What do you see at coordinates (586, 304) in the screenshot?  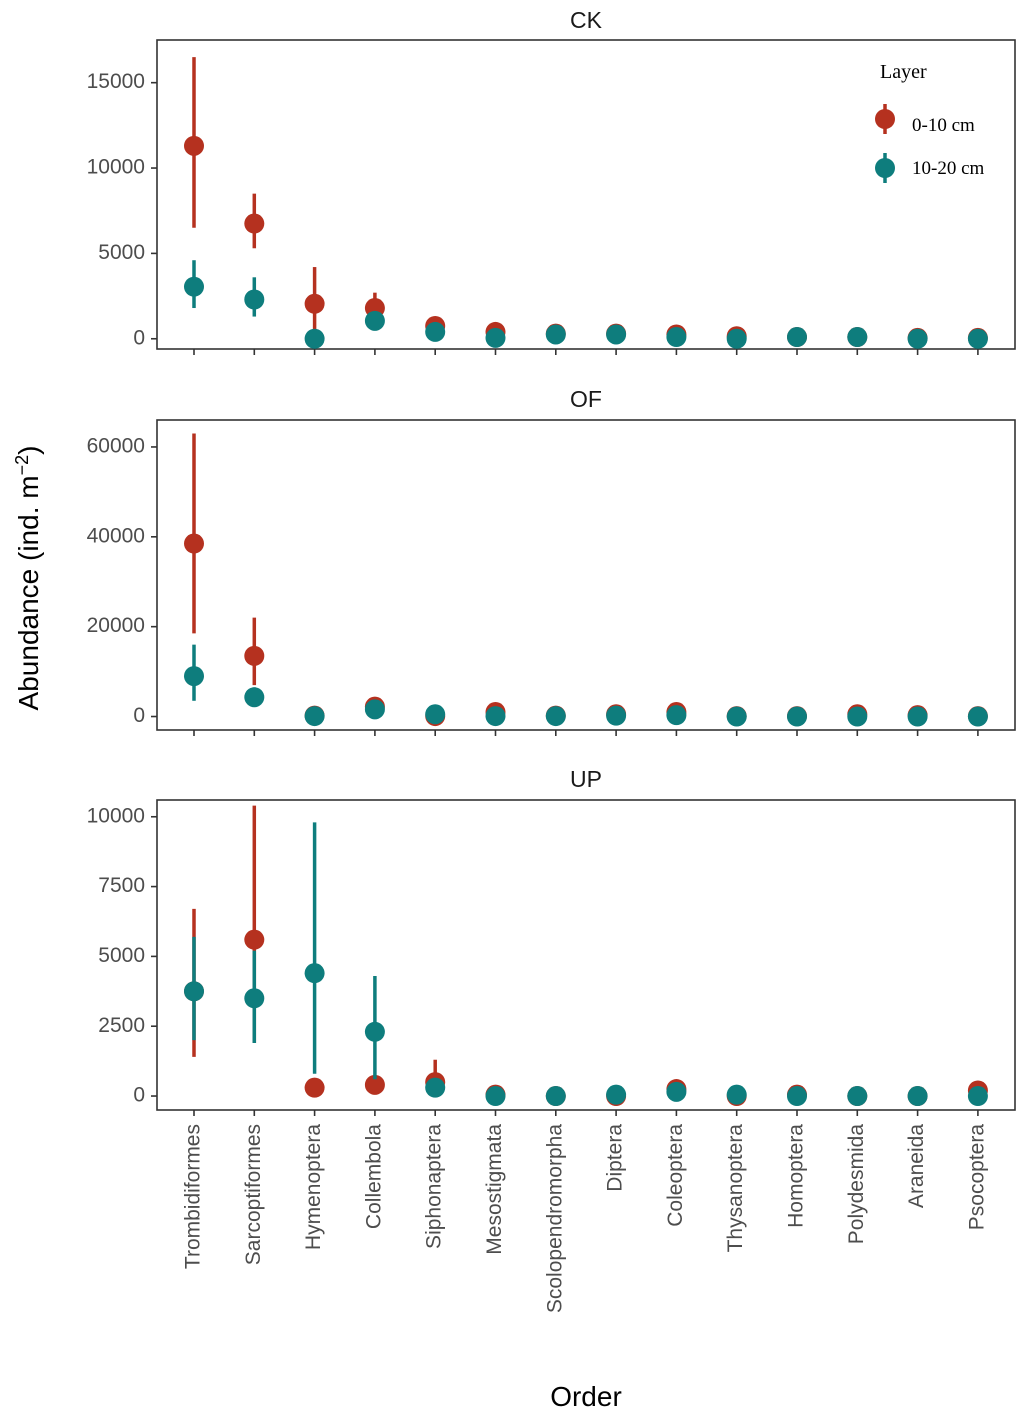 I see `series-ck-10-20-cm` at bounding box center [586, 304].